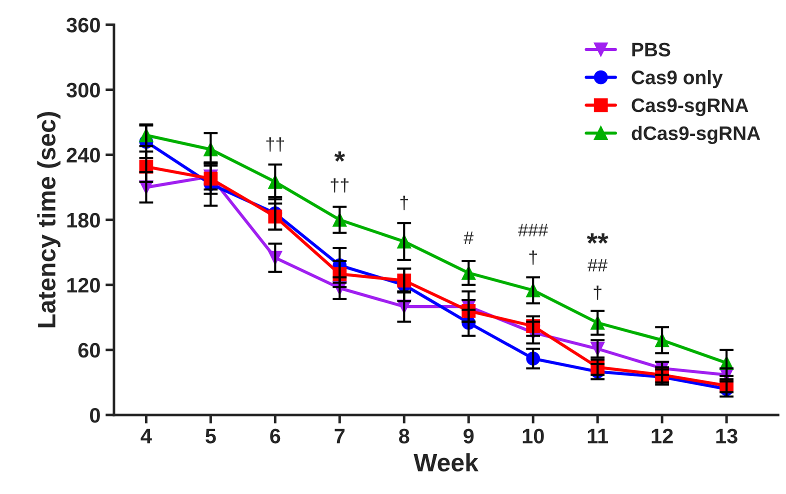 This screenshot has width=786, height=494. Describe the element at coordinates (83, 90) in the screenshot. I see `y-tick-label: 300` at that location.